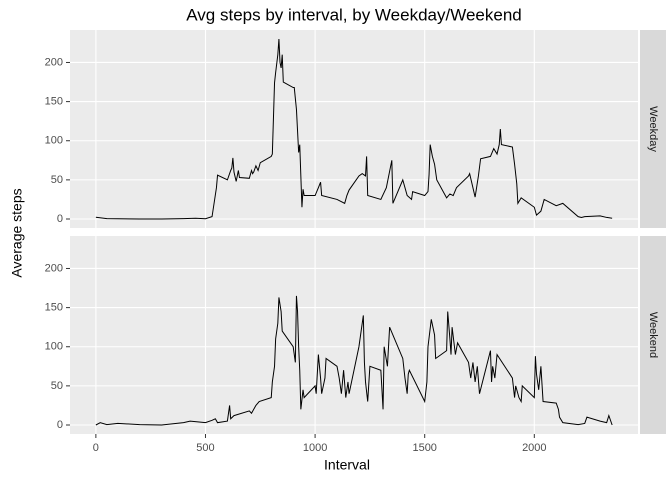  What do you see at coordinates (205, 448) in the screenshot?
I see `x-tick-label: 500` at bounding box center [205, 448].